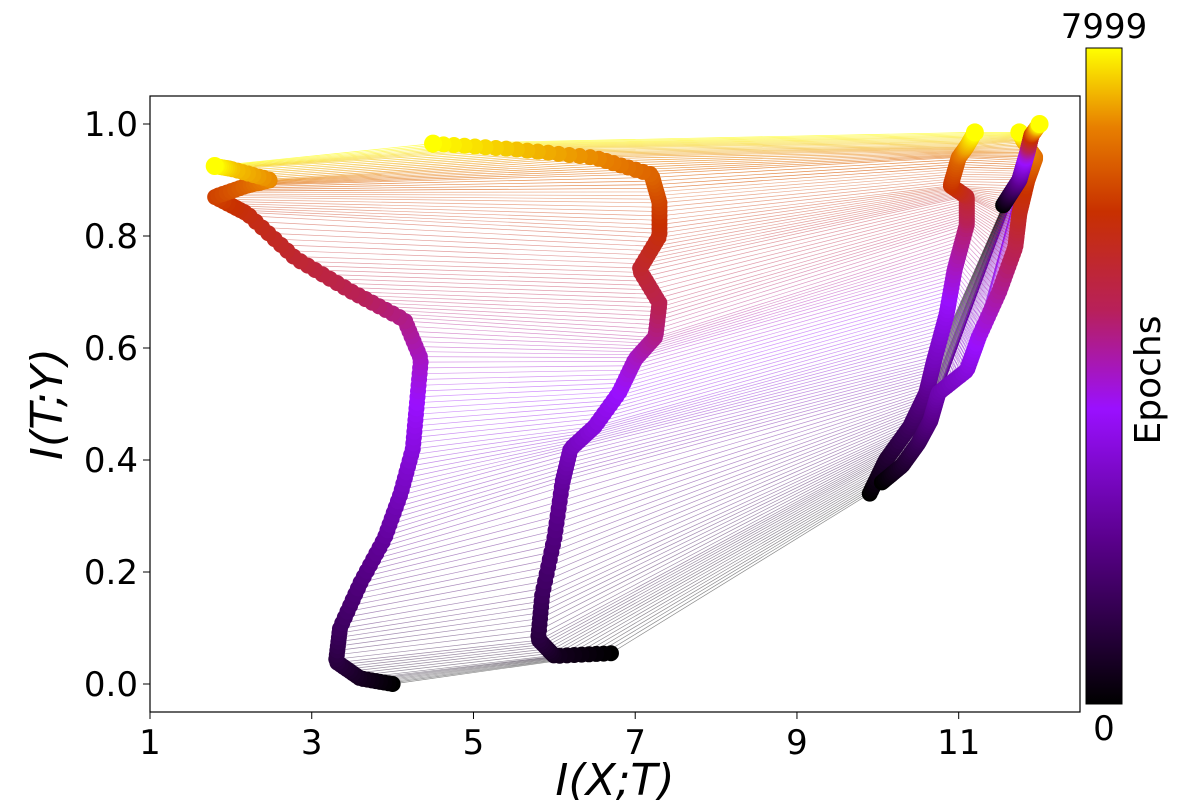 This screenshot has width=1200, height=800. What do you see at coordinates (474, 743) in the screenshot?
I see `x-tick-label: 5` at bounding box center [474, 743].